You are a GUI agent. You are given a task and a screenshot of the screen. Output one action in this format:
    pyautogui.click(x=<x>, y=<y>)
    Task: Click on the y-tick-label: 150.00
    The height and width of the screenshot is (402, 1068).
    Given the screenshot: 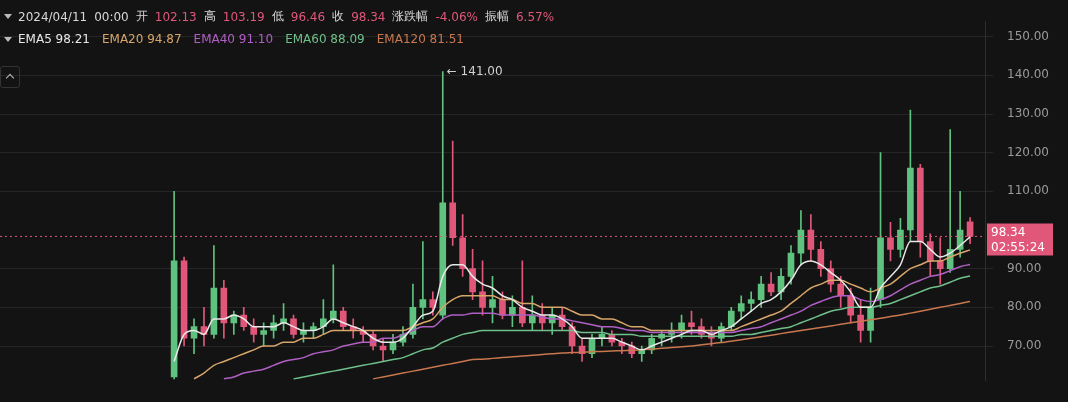 What is the action you would take?
    pyautogui.click(x=1028, y=35)
    